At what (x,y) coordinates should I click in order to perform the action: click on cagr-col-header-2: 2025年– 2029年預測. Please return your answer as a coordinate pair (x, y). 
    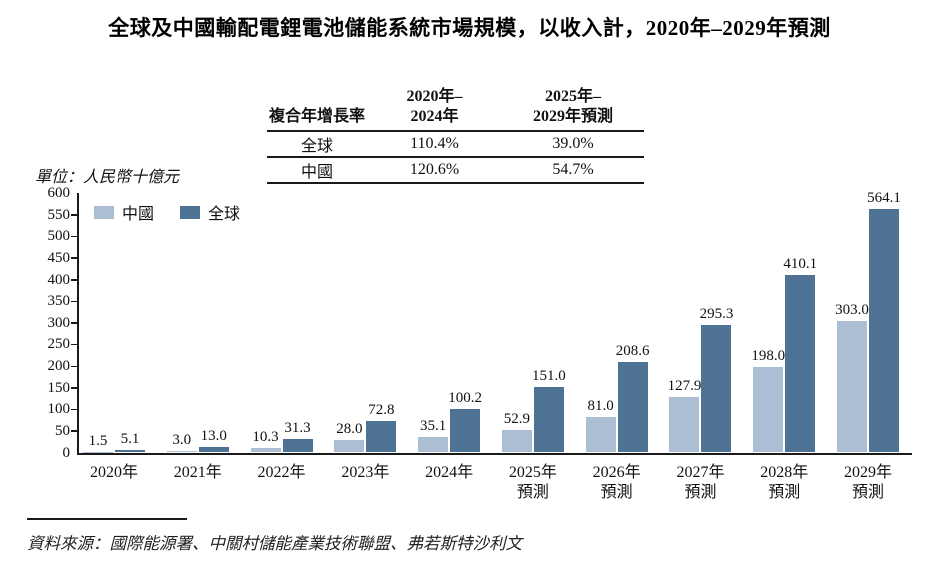
    Looking at the image, I should click on (572, 106).